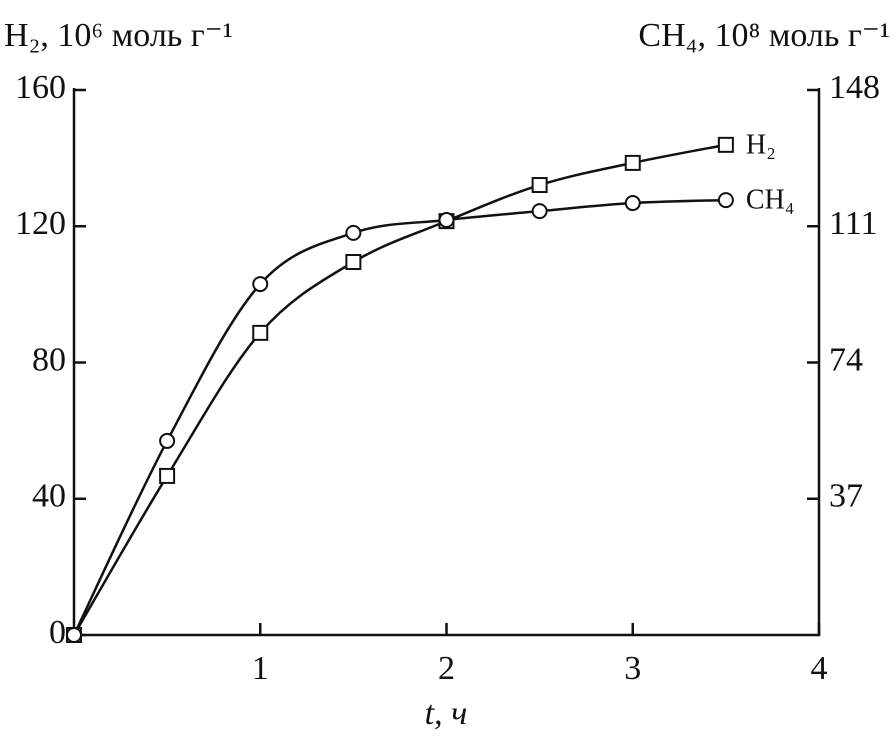 This screenshot has width=895, height=741. I want to click on y2-tick-label: 74, so click(846, 359).